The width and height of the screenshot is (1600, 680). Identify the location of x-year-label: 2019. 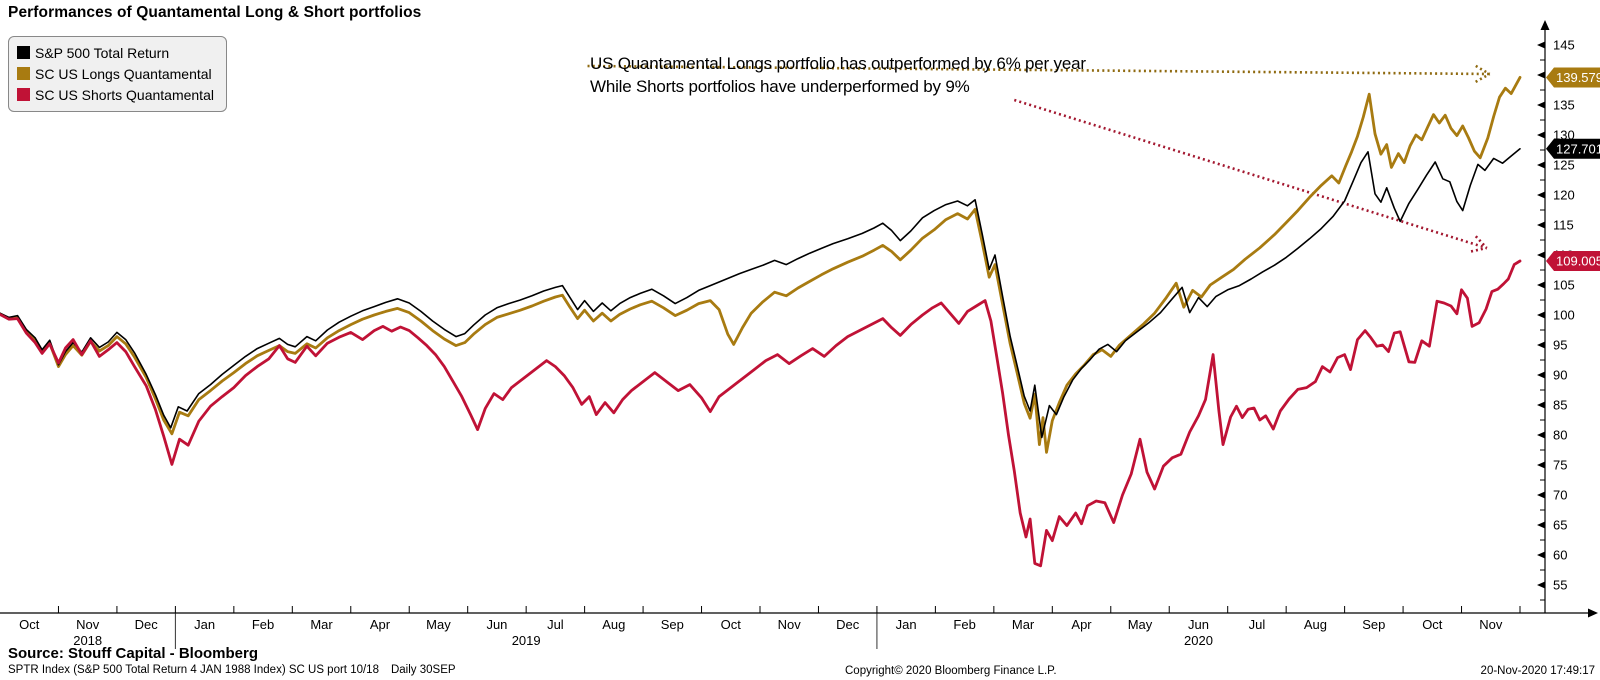
(526, 640).